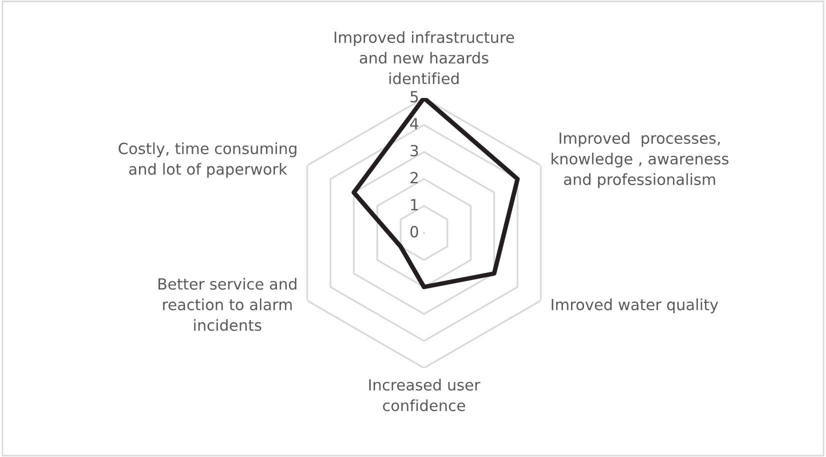 Image resolution: width=826 pixels, height=457 pixels. What do you see at coordinates (424, 395) in the screenshot?
I see `spoke-label: Increased user confidence` at bounding box center [424, 395].